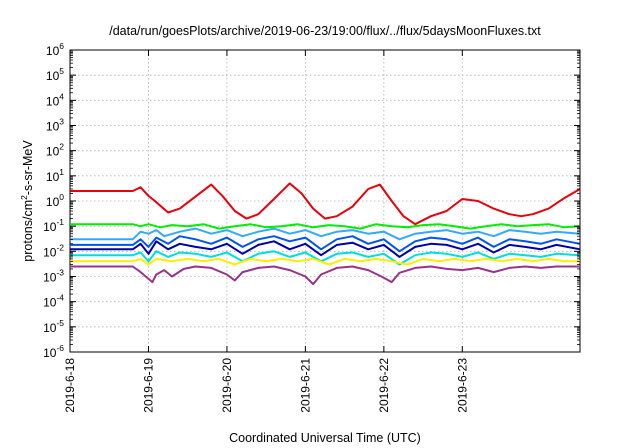  I want to click on y-tick-power: -6, so click(60, 348).